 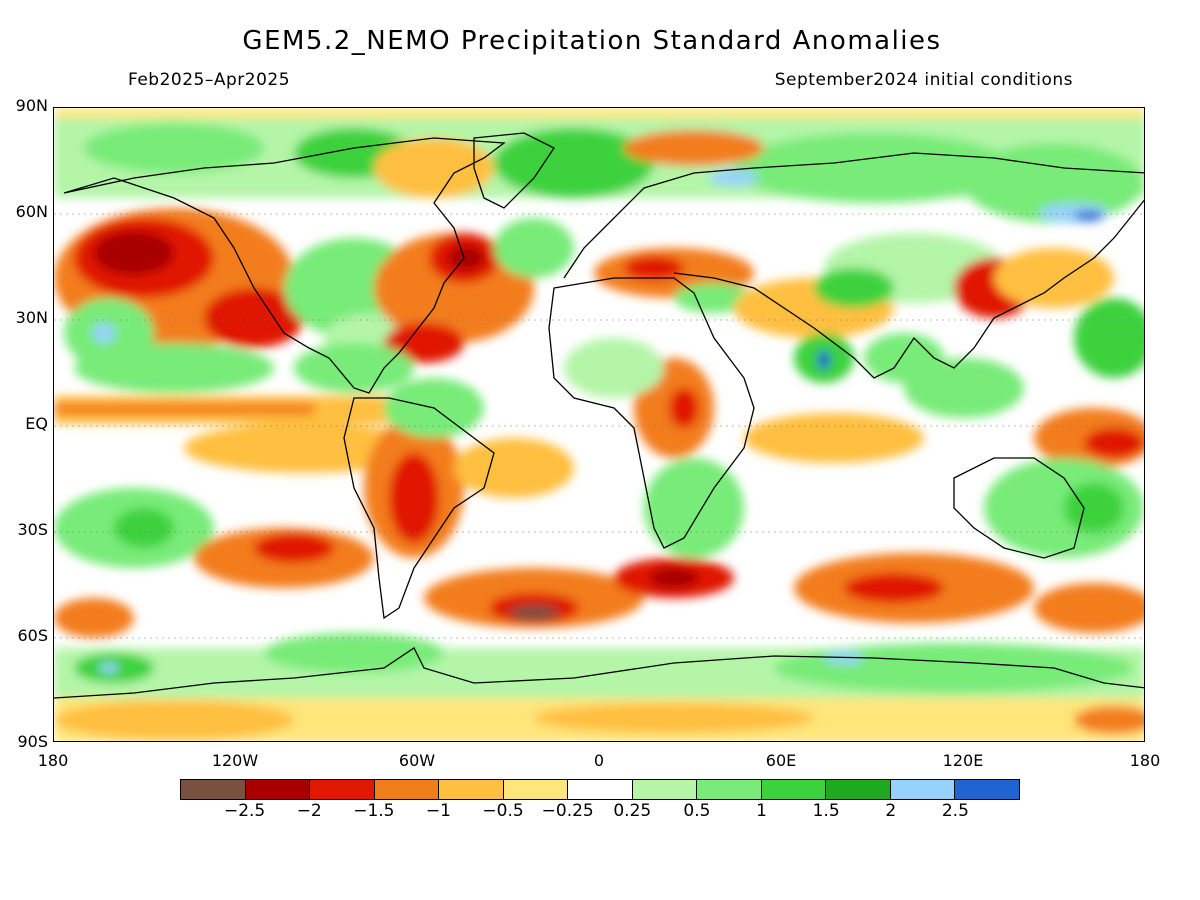 I want to click on lat-label-90n: 90N, so click(x=31, y=105).